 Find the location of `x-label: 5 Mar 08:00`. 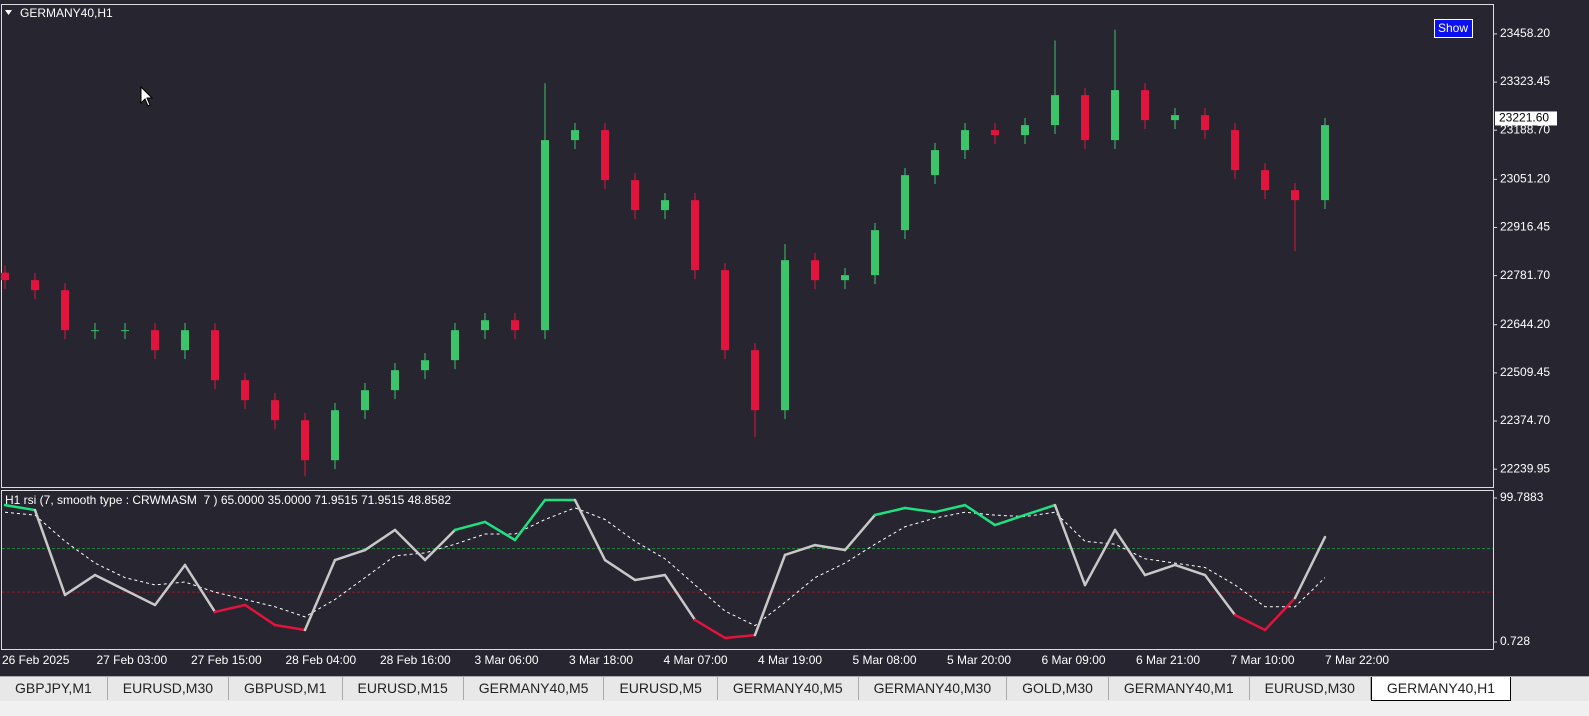

x-label: 5 Mar 08:00 is located at coordinates (885, 660).